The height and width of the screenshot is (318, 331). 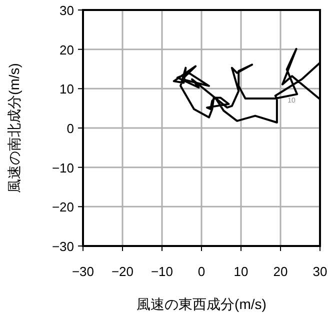 What do you see at coordinates (67, 50) in the screenshot?
I see `y-tick-label: 20` at bounding box center [67, 50].